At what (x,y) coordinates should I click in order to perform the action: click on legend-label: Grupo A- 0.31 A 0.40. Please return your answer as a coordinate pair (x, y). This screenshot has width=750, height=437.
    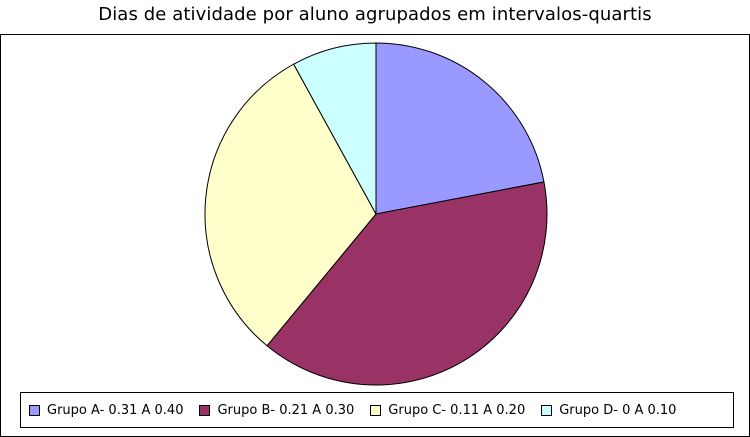
    Looking at the image, I should click on (115, 410).